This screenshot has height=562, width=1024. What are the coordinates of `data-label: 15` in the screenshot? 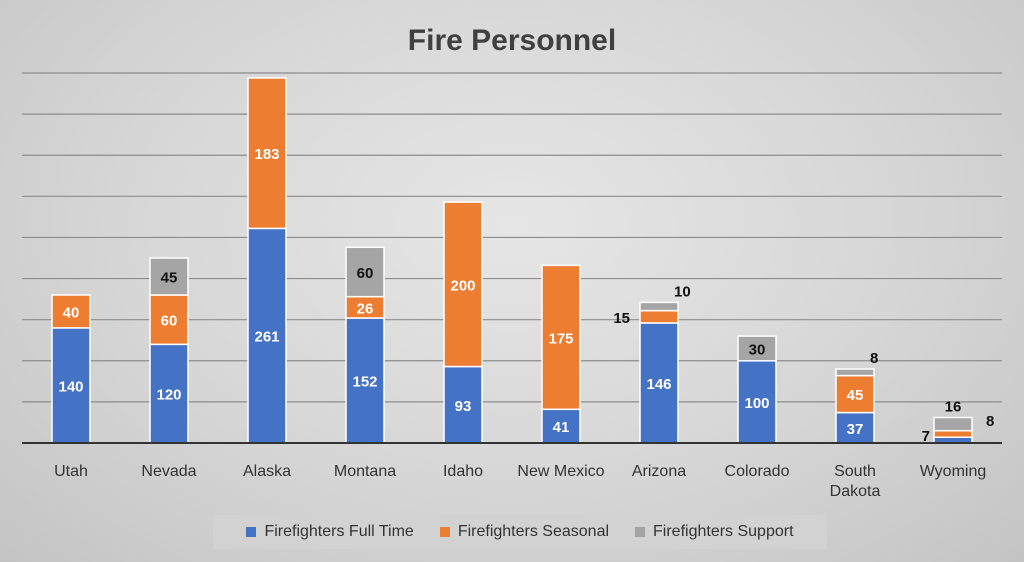 It's located at (621, 318).